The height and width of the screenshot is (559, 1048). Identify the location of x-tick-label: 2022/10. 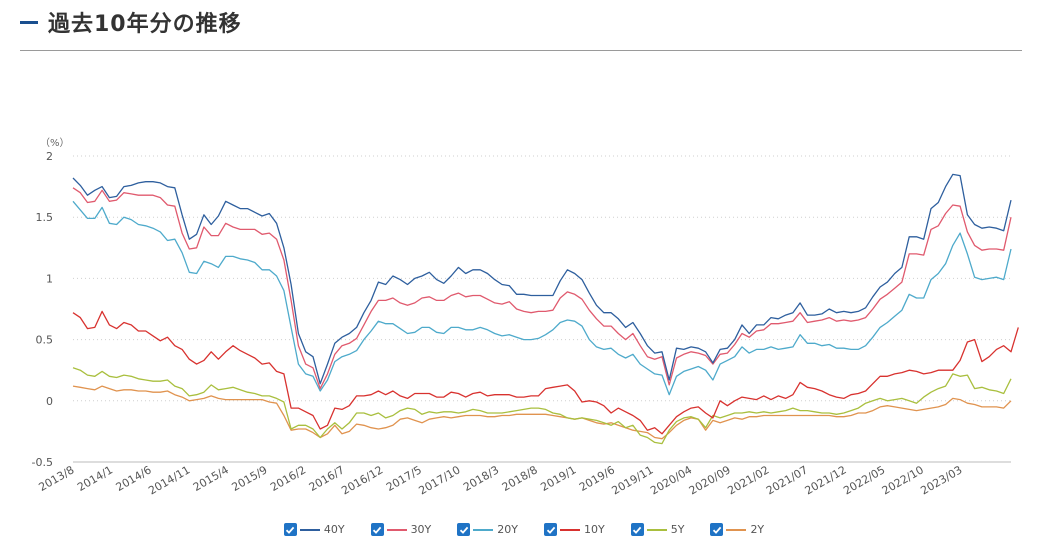
(903, 480).